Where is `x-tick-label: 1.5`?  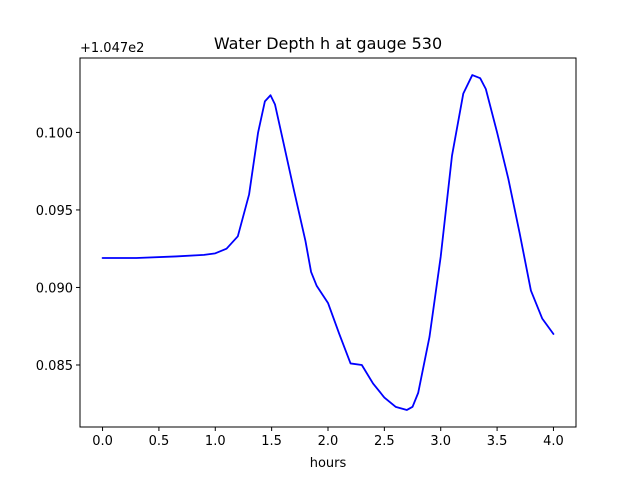 x-tick-label: 1.5 is located at coordinates (271, 441).